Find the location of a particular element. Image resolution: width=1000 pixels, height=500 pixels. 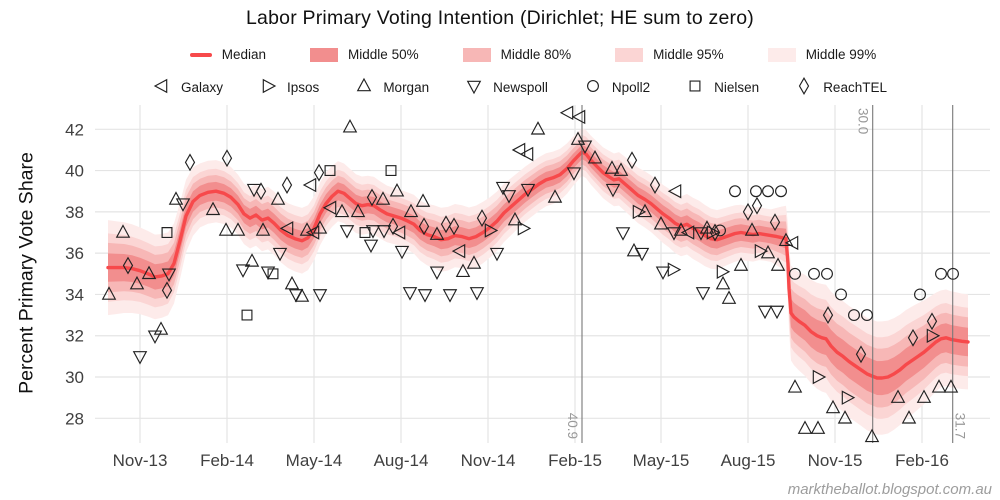

y-tick-label: 32 is located at coordinates (74, 336).